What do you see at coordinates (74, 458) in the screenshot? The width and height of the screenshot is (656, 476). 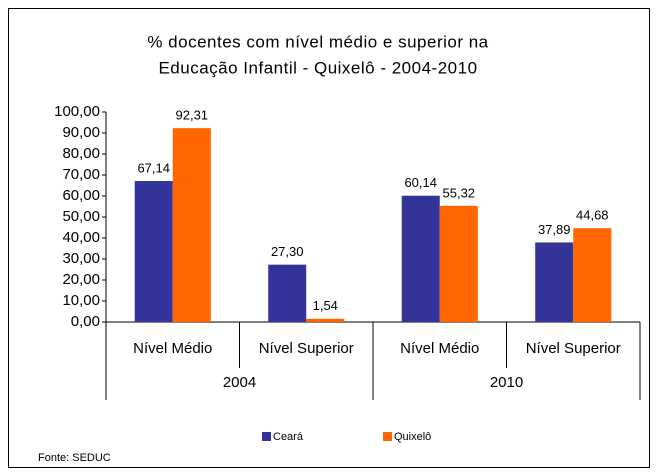 I see `source-note: Fonte: SEDUC` at bounding box center [74, 458].